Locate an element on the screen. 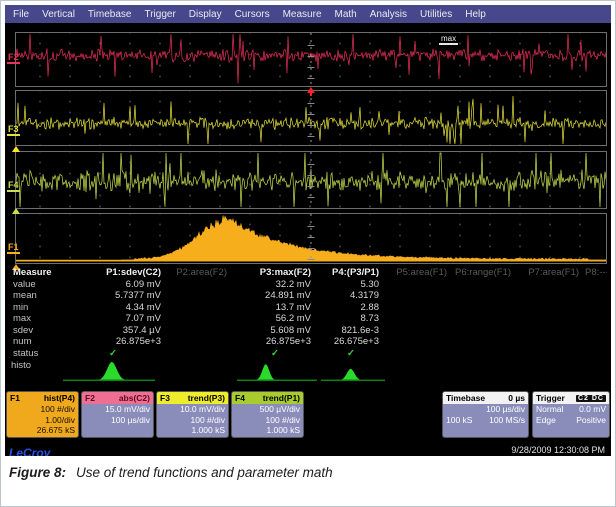  menu-item-cursors: Cursors is located at coordinates (252, 14).